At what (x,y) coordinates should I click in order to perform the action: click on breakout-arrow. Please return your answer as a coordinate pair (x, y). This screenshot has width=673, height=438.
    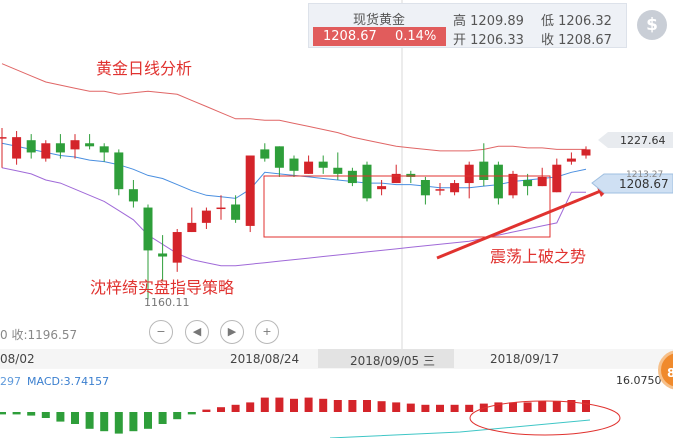
    Looking at the image, I should click on (520, 224).